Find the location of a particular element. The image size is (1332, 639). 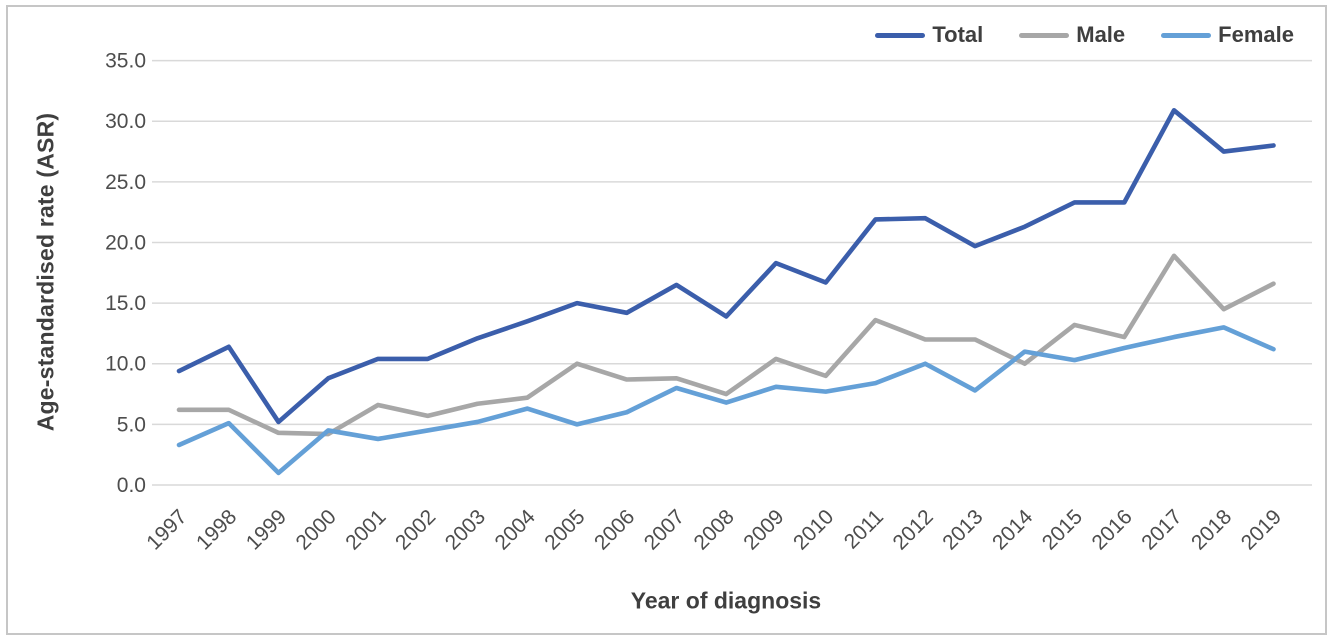

legend-item-female: Female is located at coordinates (1227, 35).